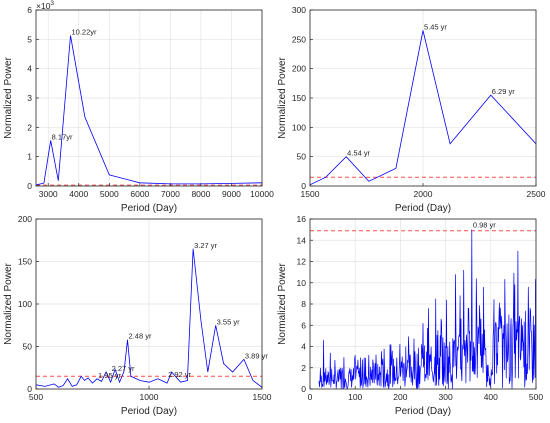 Image resolution: width=550 pixels, height=423 pixels. Describe the element at coordinates (200, 194) in the screenshot. I see `x-tick-label: 8000` at that location.